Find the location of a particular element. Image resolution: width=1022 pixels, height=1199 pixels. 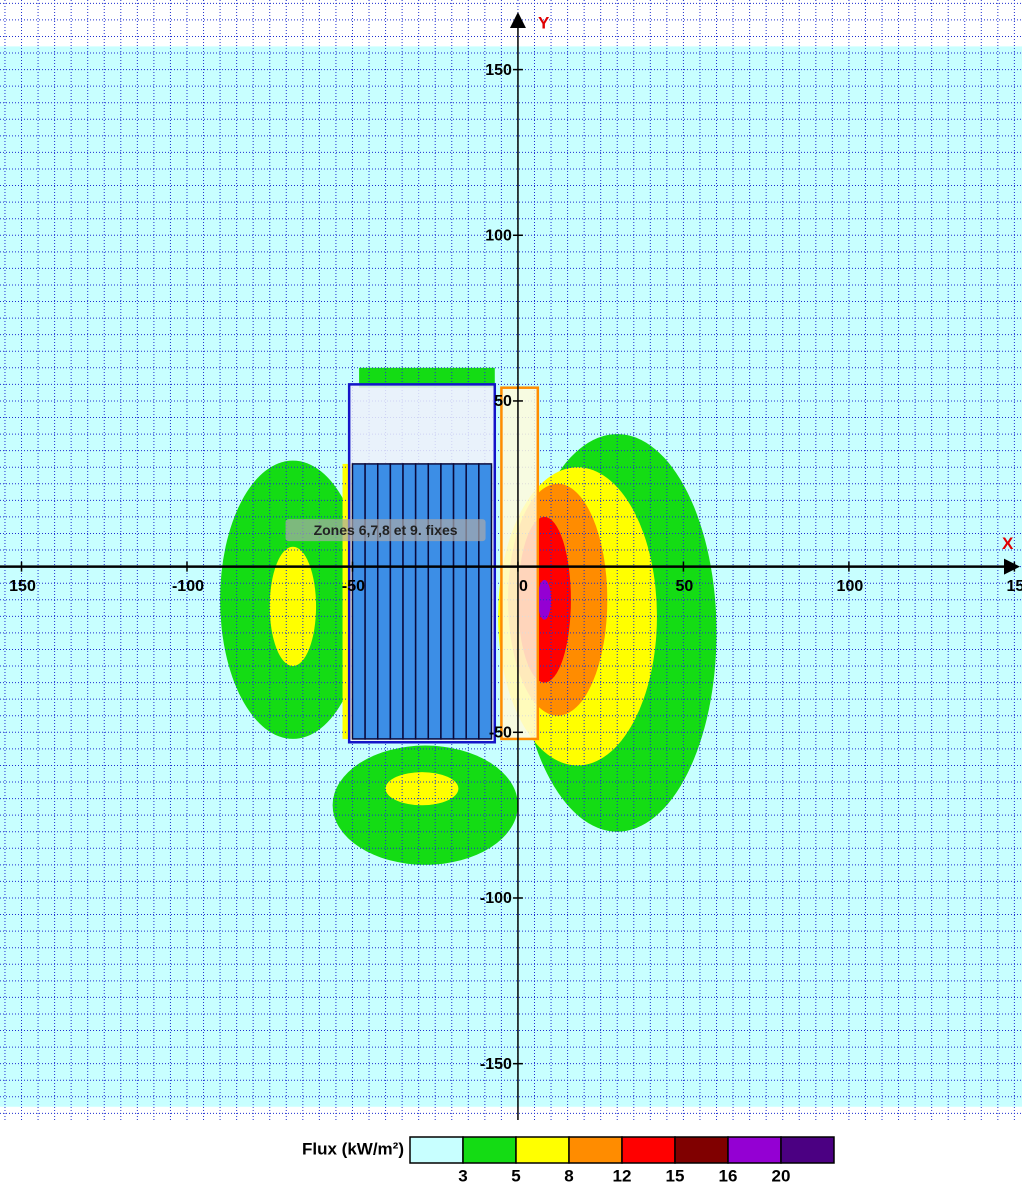

y-tick-label: -50 is located at coordinates (500, 733).